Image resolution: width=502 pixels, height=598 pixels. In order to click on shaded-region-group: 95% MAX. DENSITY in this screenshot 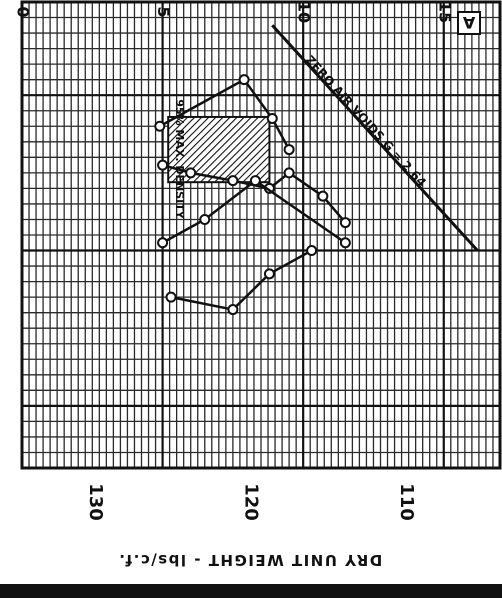, I will do `click(219, 159)`.